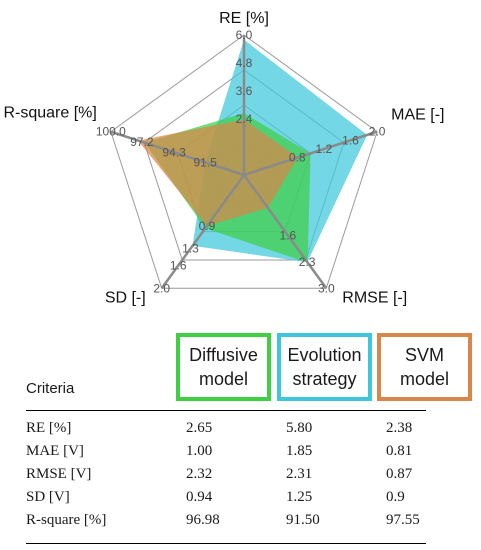 The height and width of the screenshot is (550, 481). I want to click on table-cell-value: 0.87, so click(399, 474).